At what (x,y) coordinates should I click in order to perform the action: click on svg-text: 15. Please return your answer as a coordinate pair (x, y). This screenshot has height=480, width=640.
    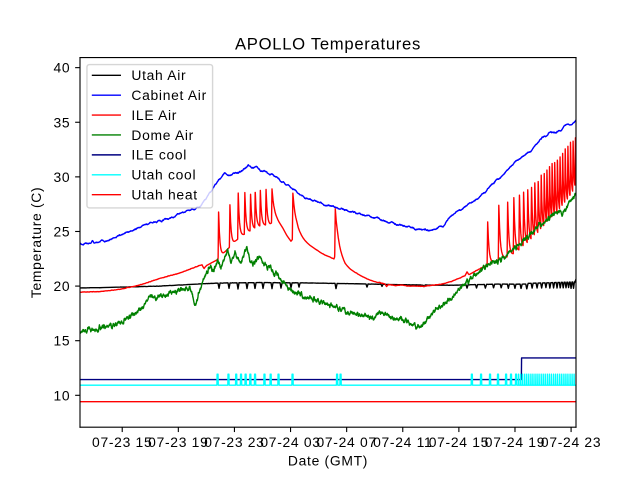
    Looking at the image, I should click on (61, 341).